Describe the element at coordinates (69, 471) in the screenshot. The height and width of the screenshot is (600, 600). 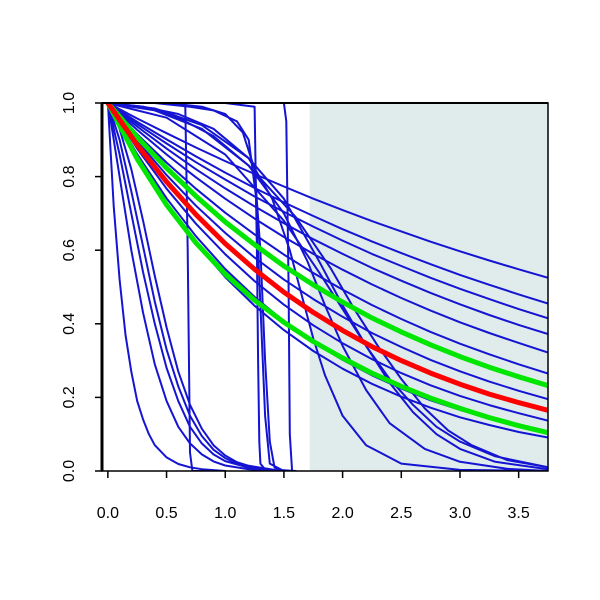
I see `y-tick-label-0: 0.0` at that location.